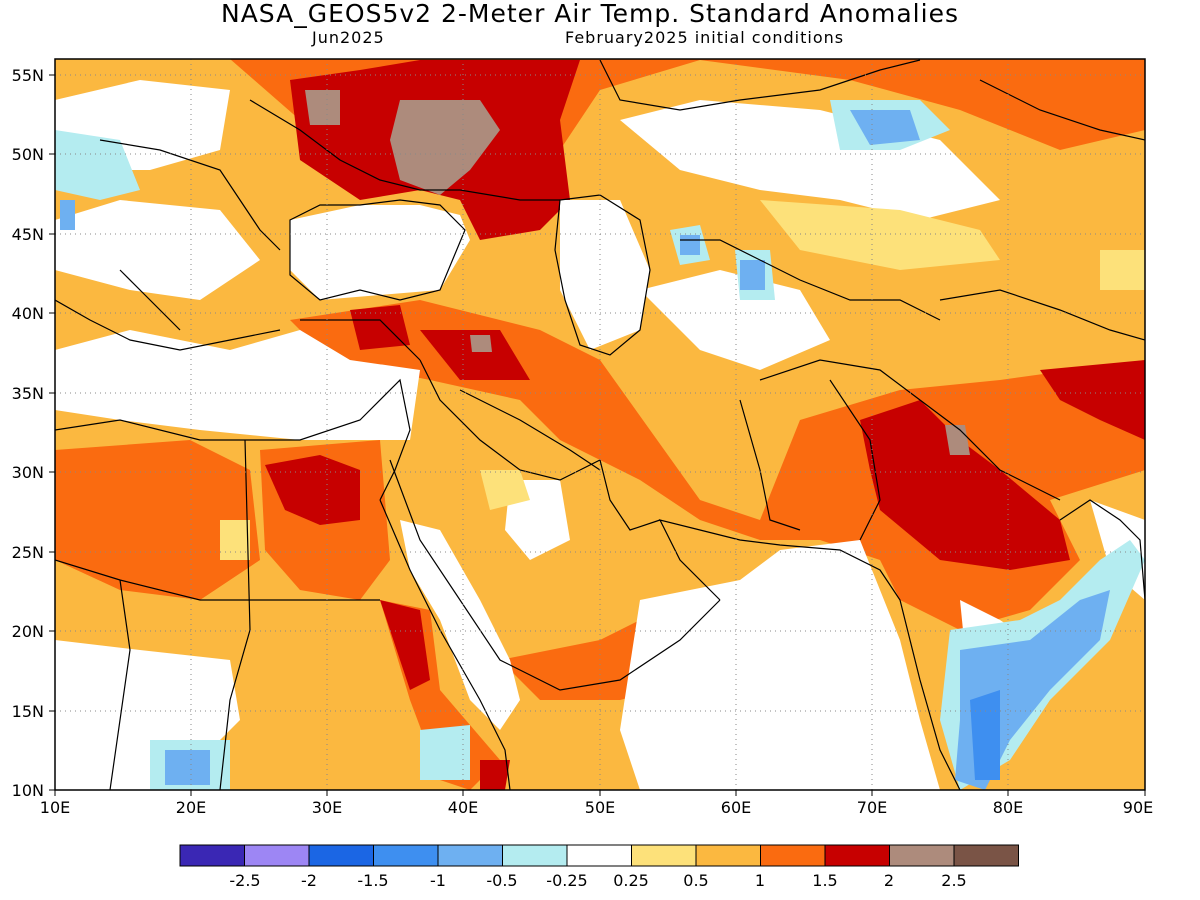 This screenshot has width=1200, height=900. What do you see at coordinates (824, 880) in the screenshot?
I see `colorbar-label: 1.5` at bounding box center [824, 880].